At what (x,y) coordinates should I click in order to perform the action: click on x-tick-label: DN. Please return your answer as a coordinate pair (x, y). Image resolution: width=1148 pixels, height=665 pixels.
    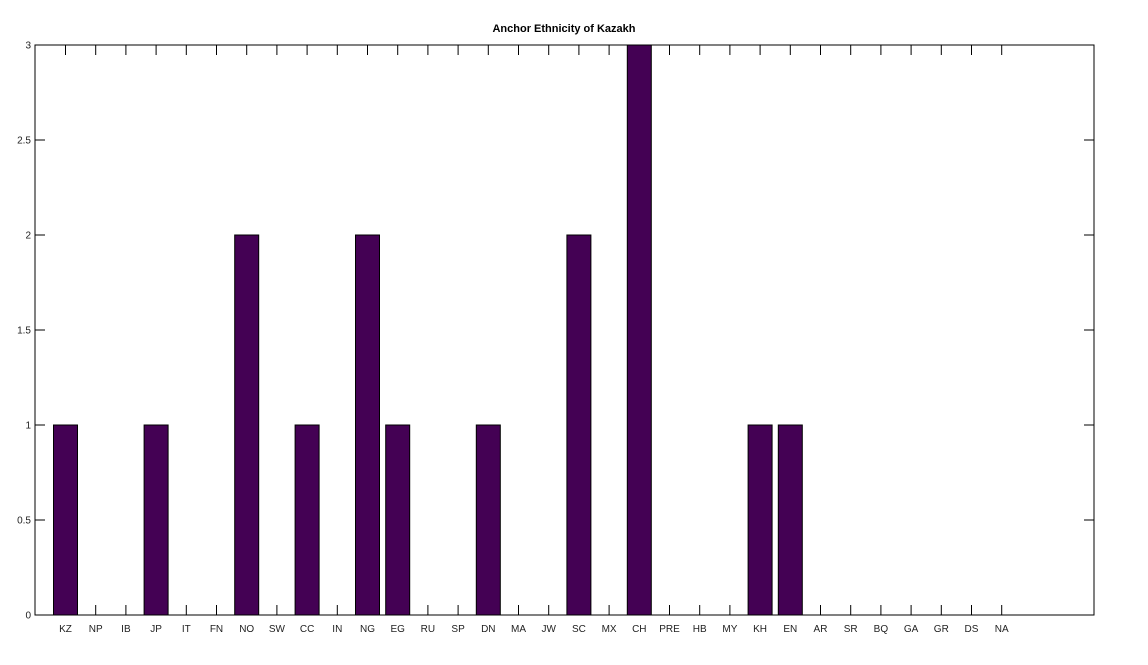
    Looking at the image, I should click on (488, 629).